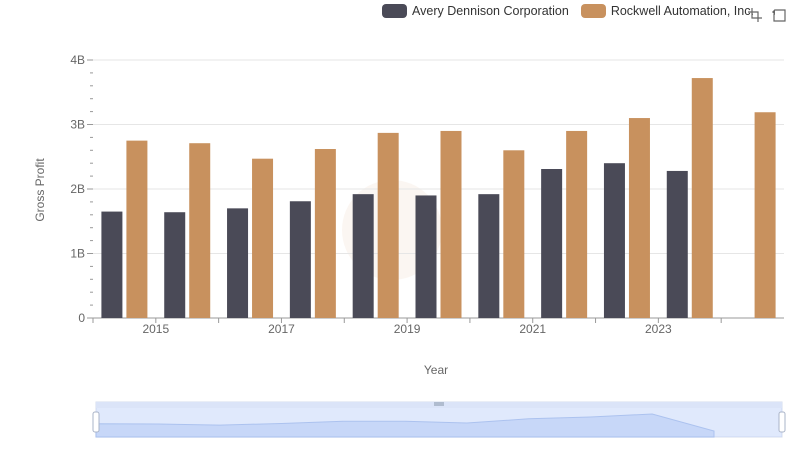 The height and width of the screenshot is (461, 800). Describe the element at coordinates (514, 234) in the screenshot. I see `bar-rockwell-2020` at that location.